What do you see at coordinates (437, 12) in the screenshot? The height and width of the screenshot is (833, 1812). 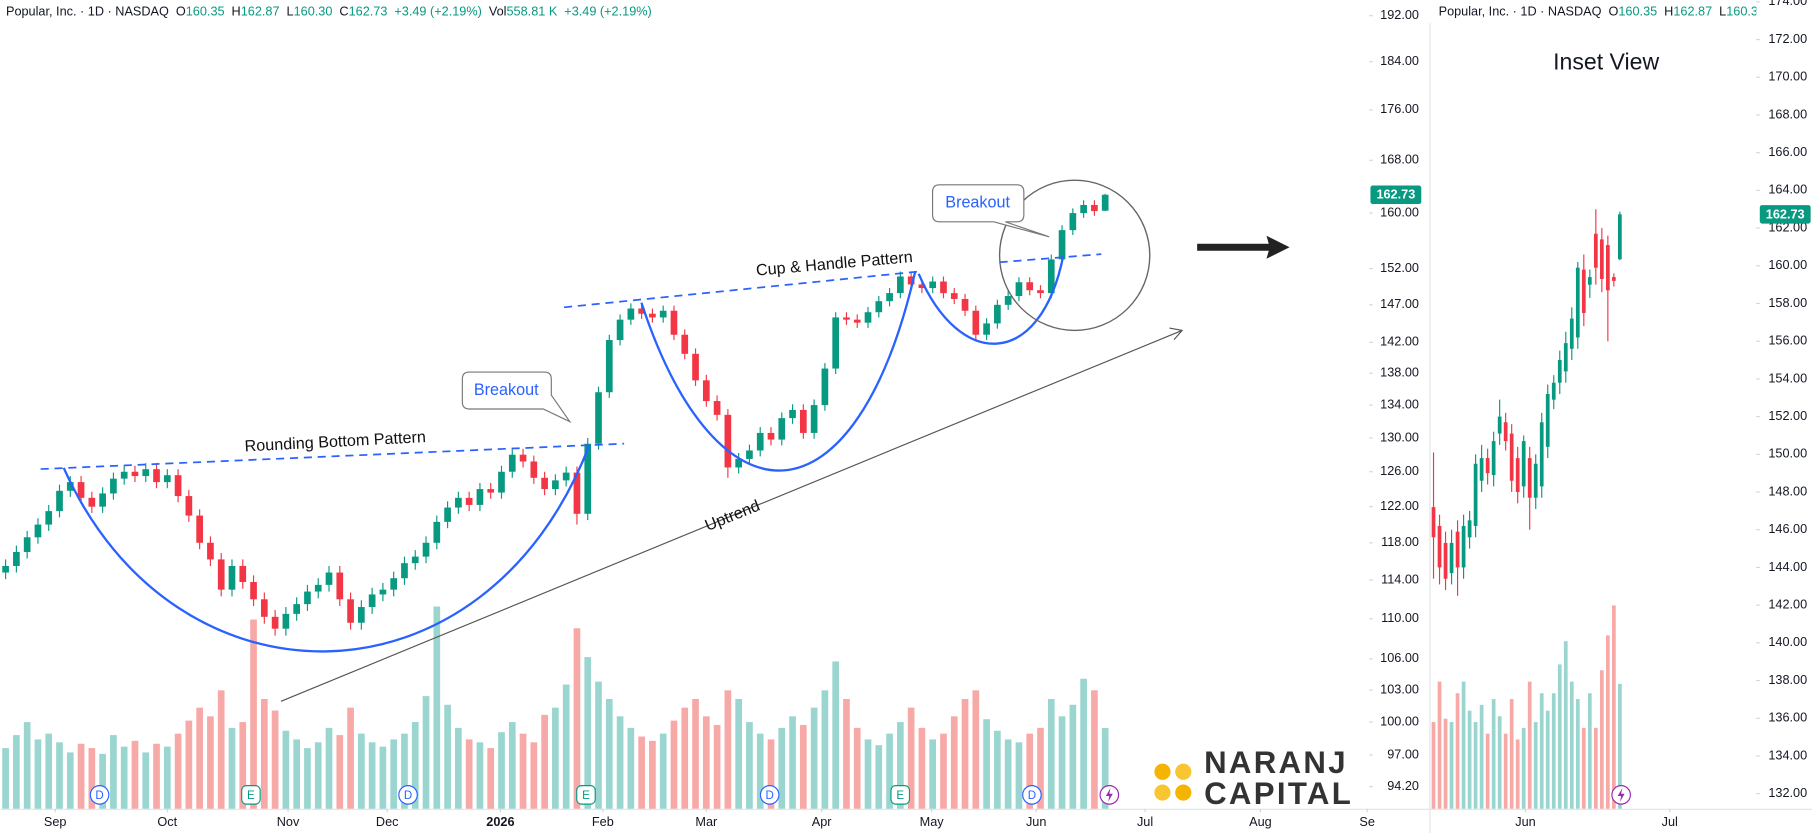 I see `value: +3.49 (+2.19%)` at bounding box center [437, 12].